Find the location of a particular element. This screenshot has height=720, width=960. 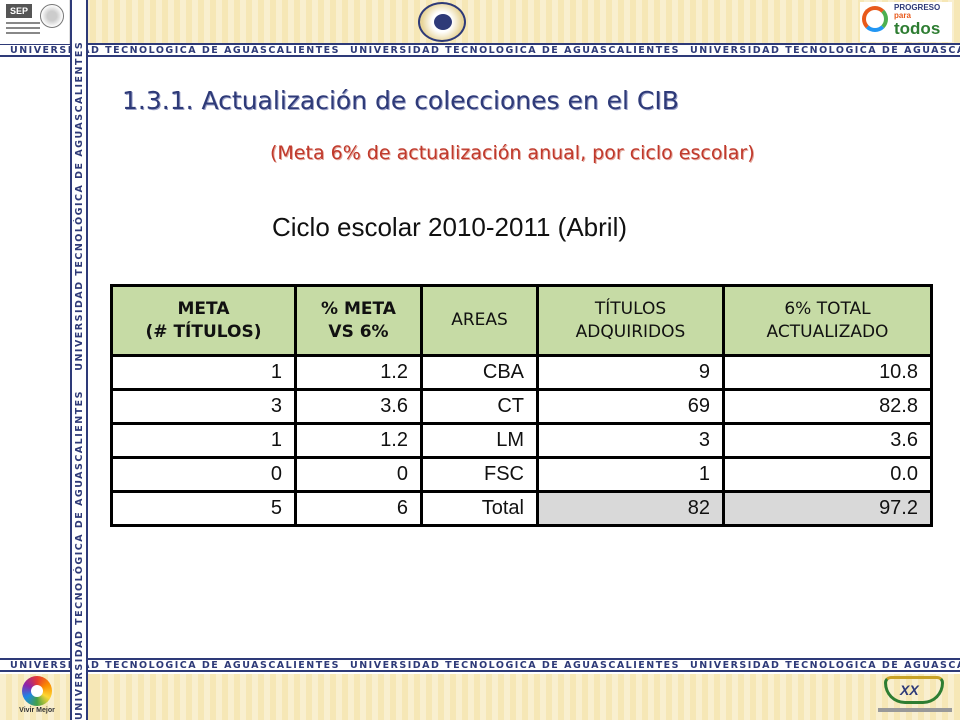

table-row: 1 1.2 CBA 9 10.8 is located at coordinates (521, 372).